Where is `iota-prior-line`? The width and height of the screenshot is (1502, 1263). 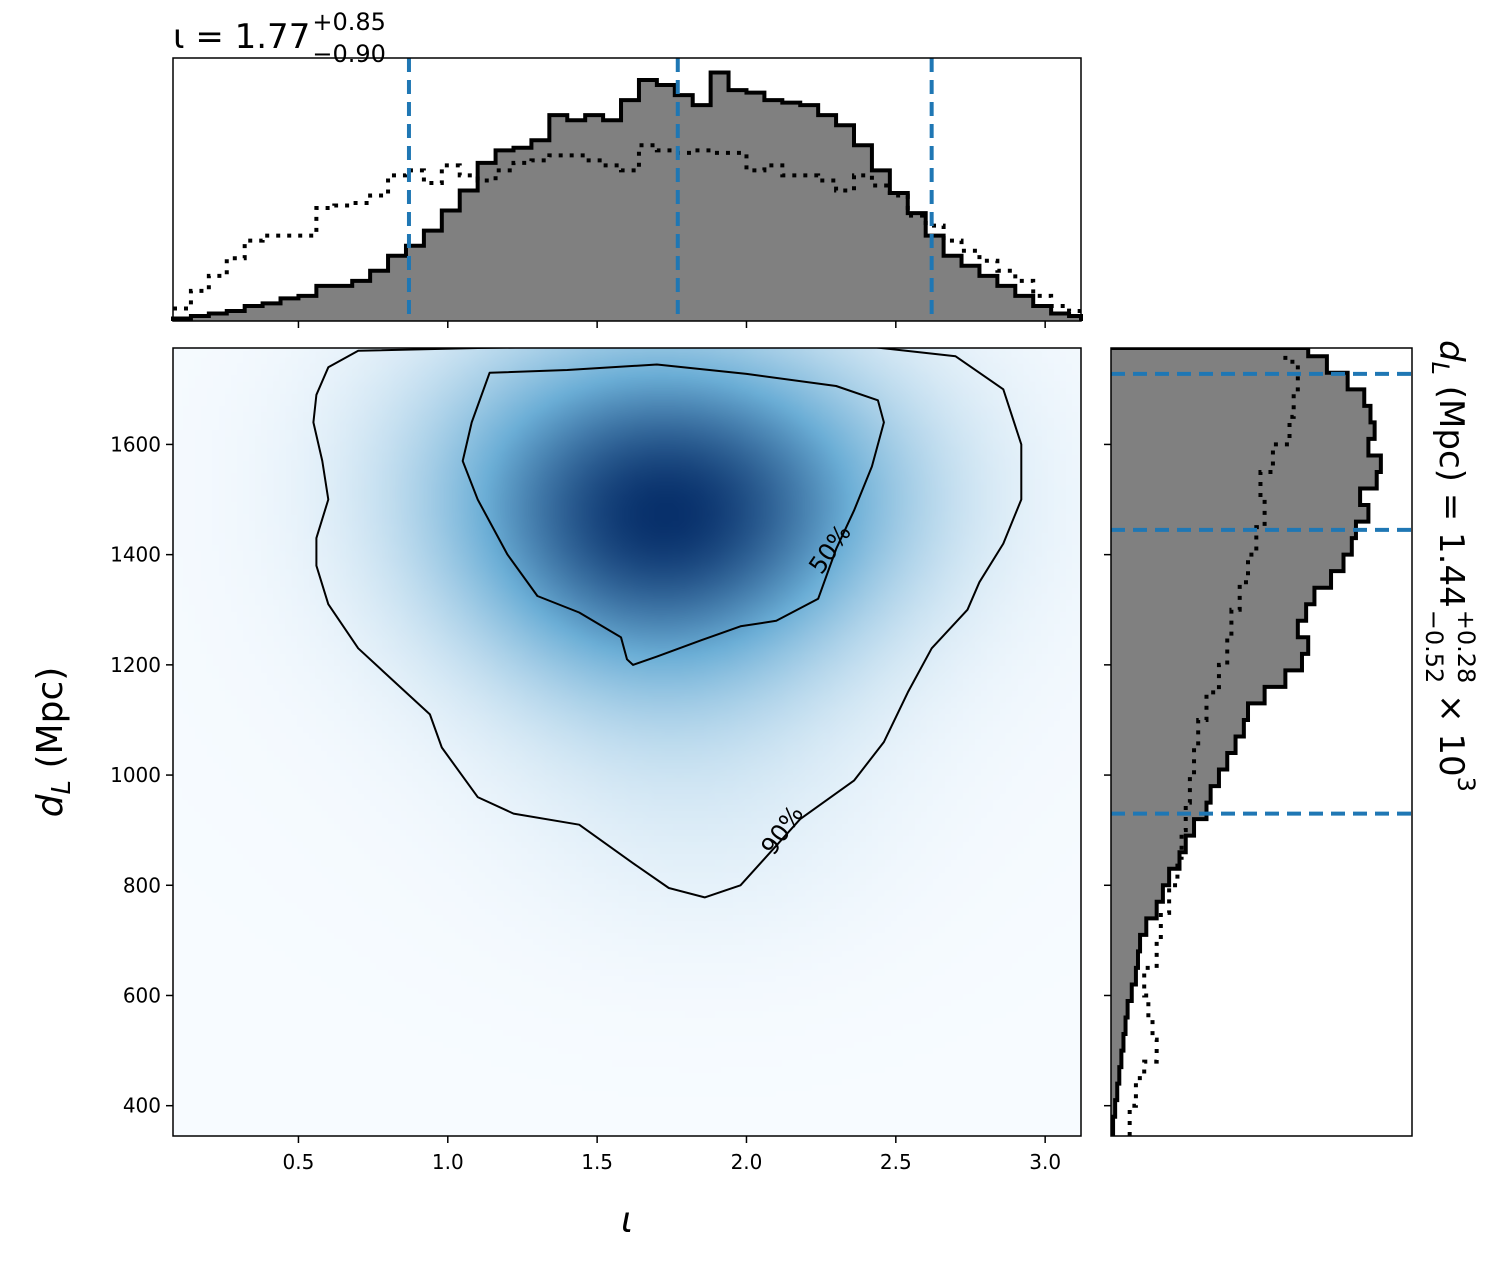 iota-prior-line is located at coordinates (627, 228).